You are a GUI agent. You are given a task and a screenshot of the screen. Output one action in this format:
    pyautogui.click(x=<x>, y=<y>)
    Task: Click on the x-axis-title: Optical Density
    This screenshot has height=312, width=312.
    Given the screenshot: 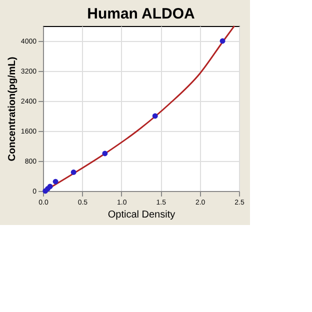 What is the action you would take?
    pyautogui.click(x=142, y=215)
    